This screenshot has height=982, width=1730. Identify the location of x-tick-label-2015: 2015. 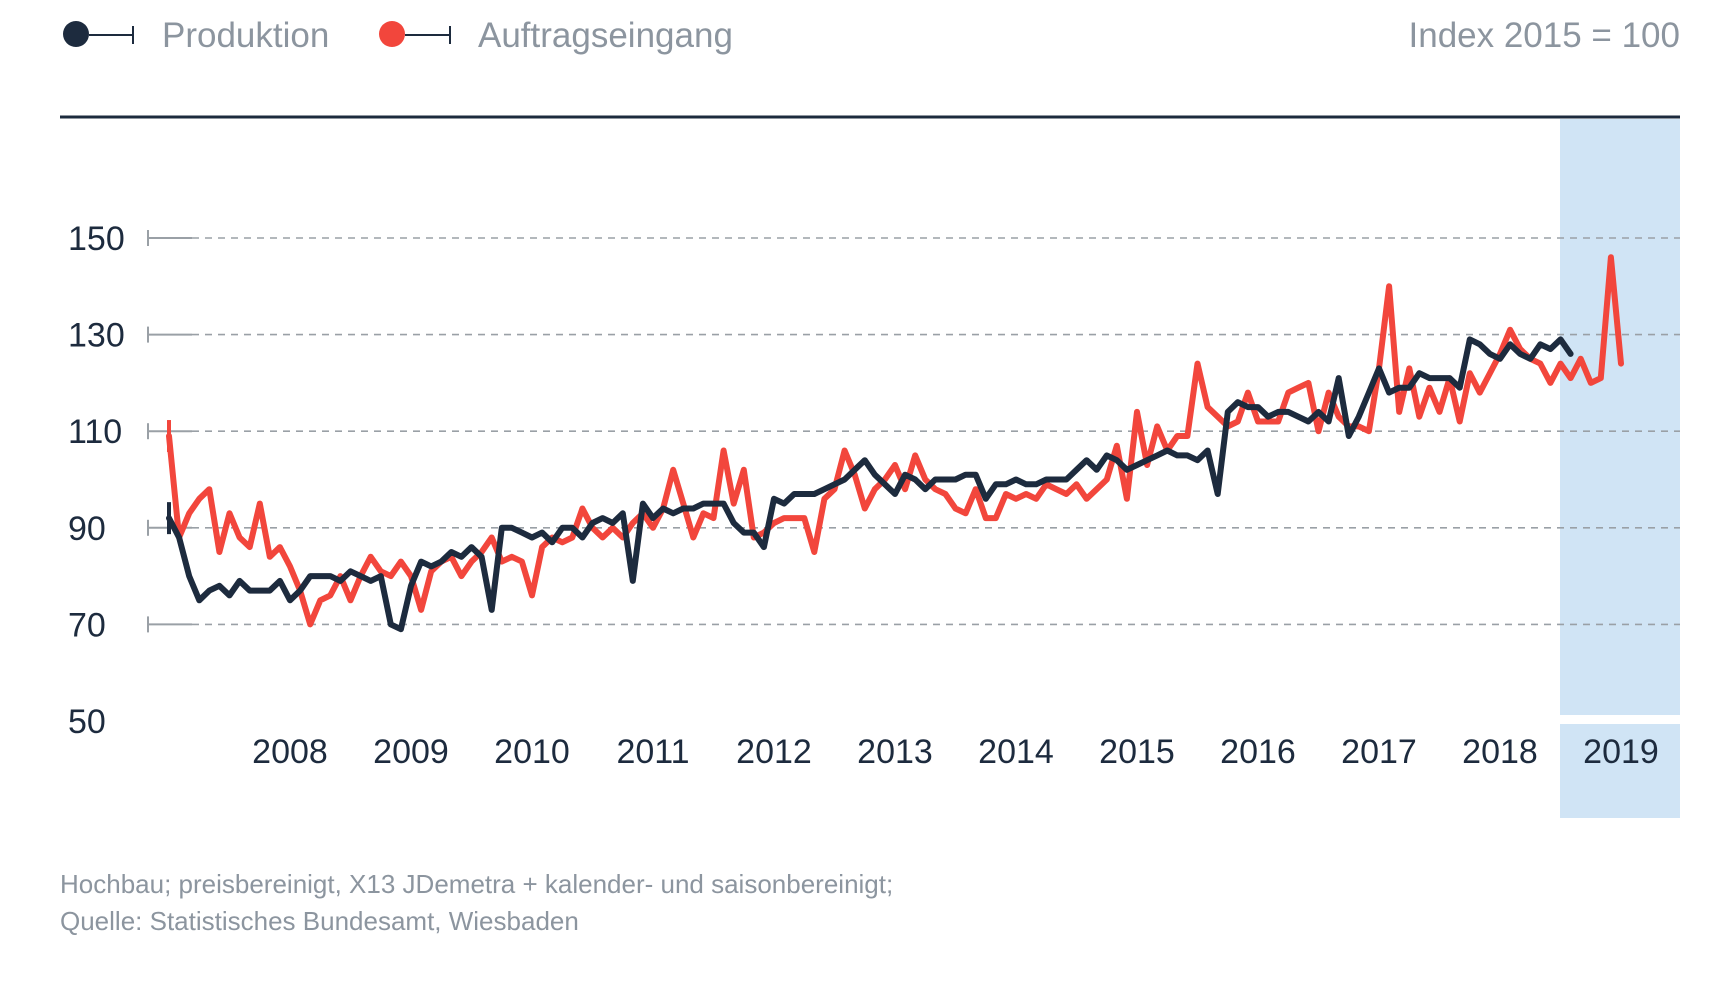
(1137, 752).